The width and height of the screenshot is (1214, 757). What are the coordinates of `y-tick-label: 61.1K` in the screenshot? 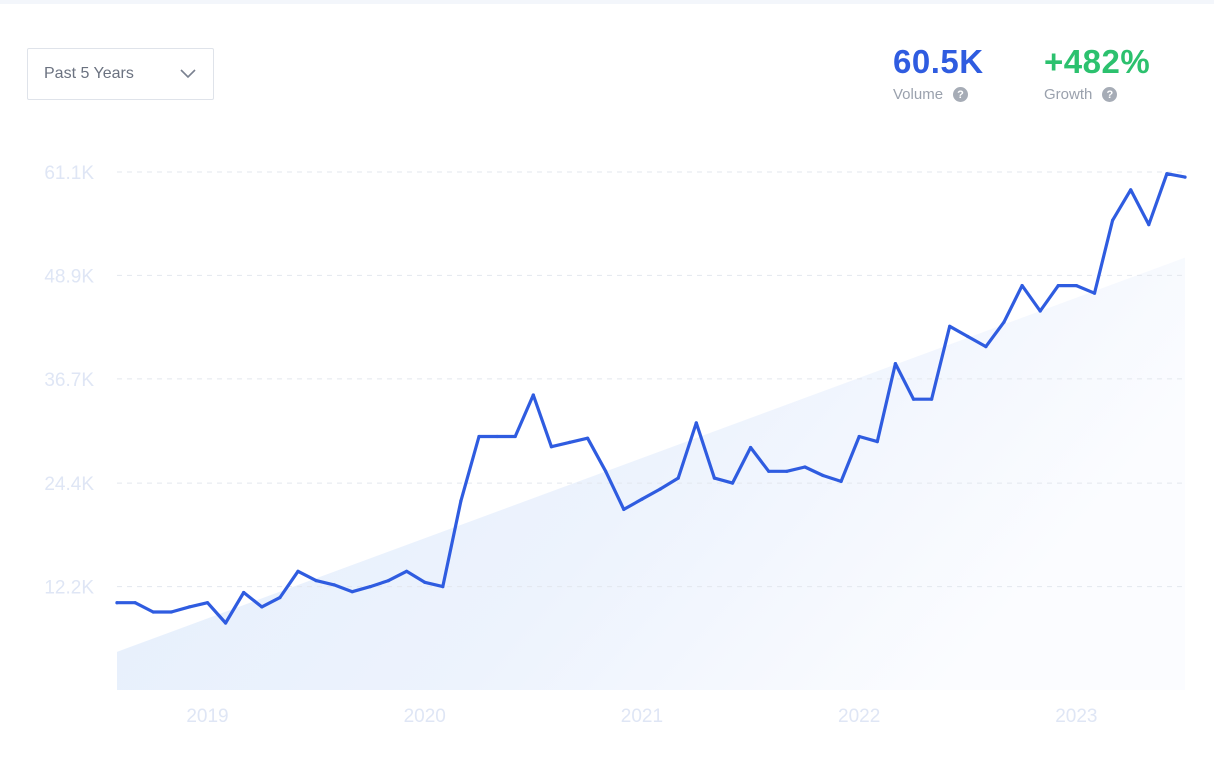 It's located at (69, 173).